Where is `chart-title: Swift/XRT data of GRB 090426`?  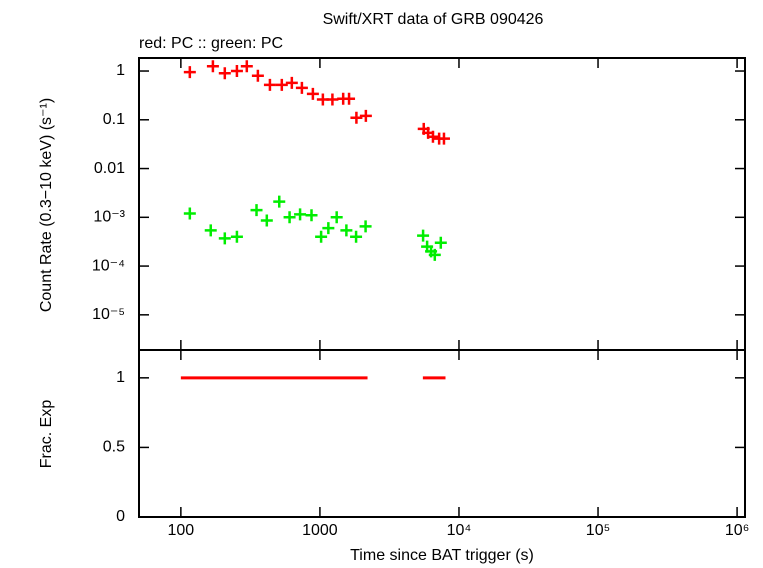 chart-title: Swift/XRT data of GRB 090426 is located at coordinates (433, 19).